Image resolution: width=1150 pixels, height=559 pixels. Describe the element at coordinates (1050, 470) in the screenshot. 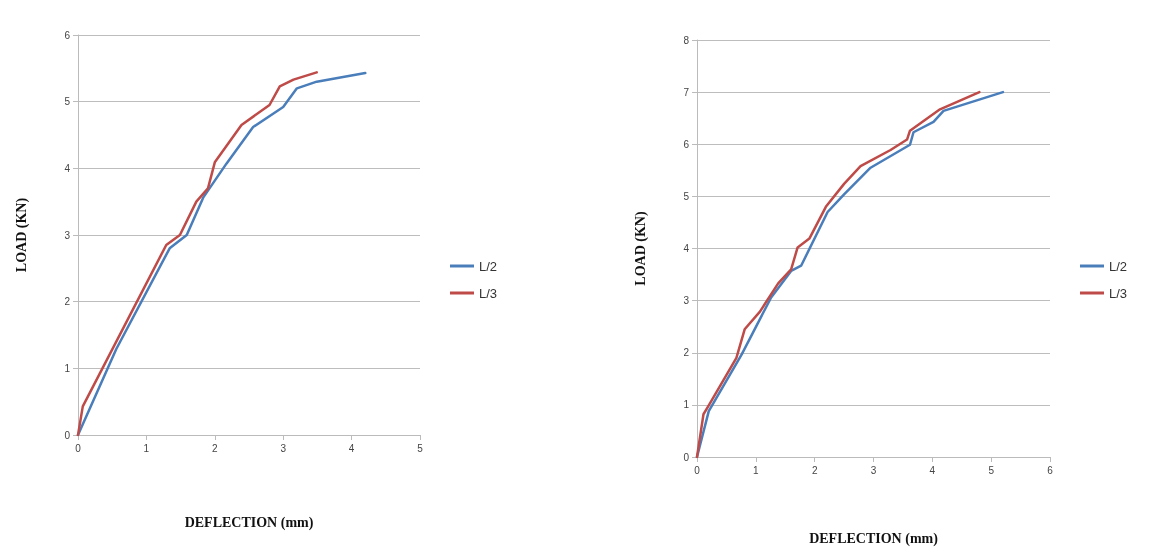

I see `x-tick-label: 6` at that location.